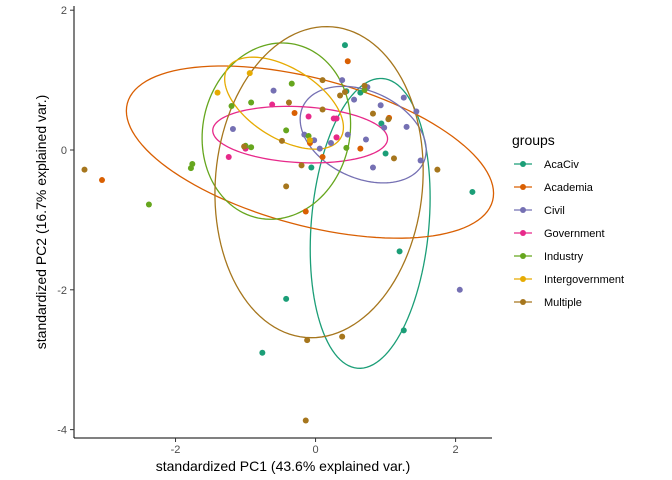 The height and width of the screenshot is (480, 672). What do you see at coordinates (574, 234) in the screenshot?
I see `legend-label-government: Government` at bounding box center [574, 234].